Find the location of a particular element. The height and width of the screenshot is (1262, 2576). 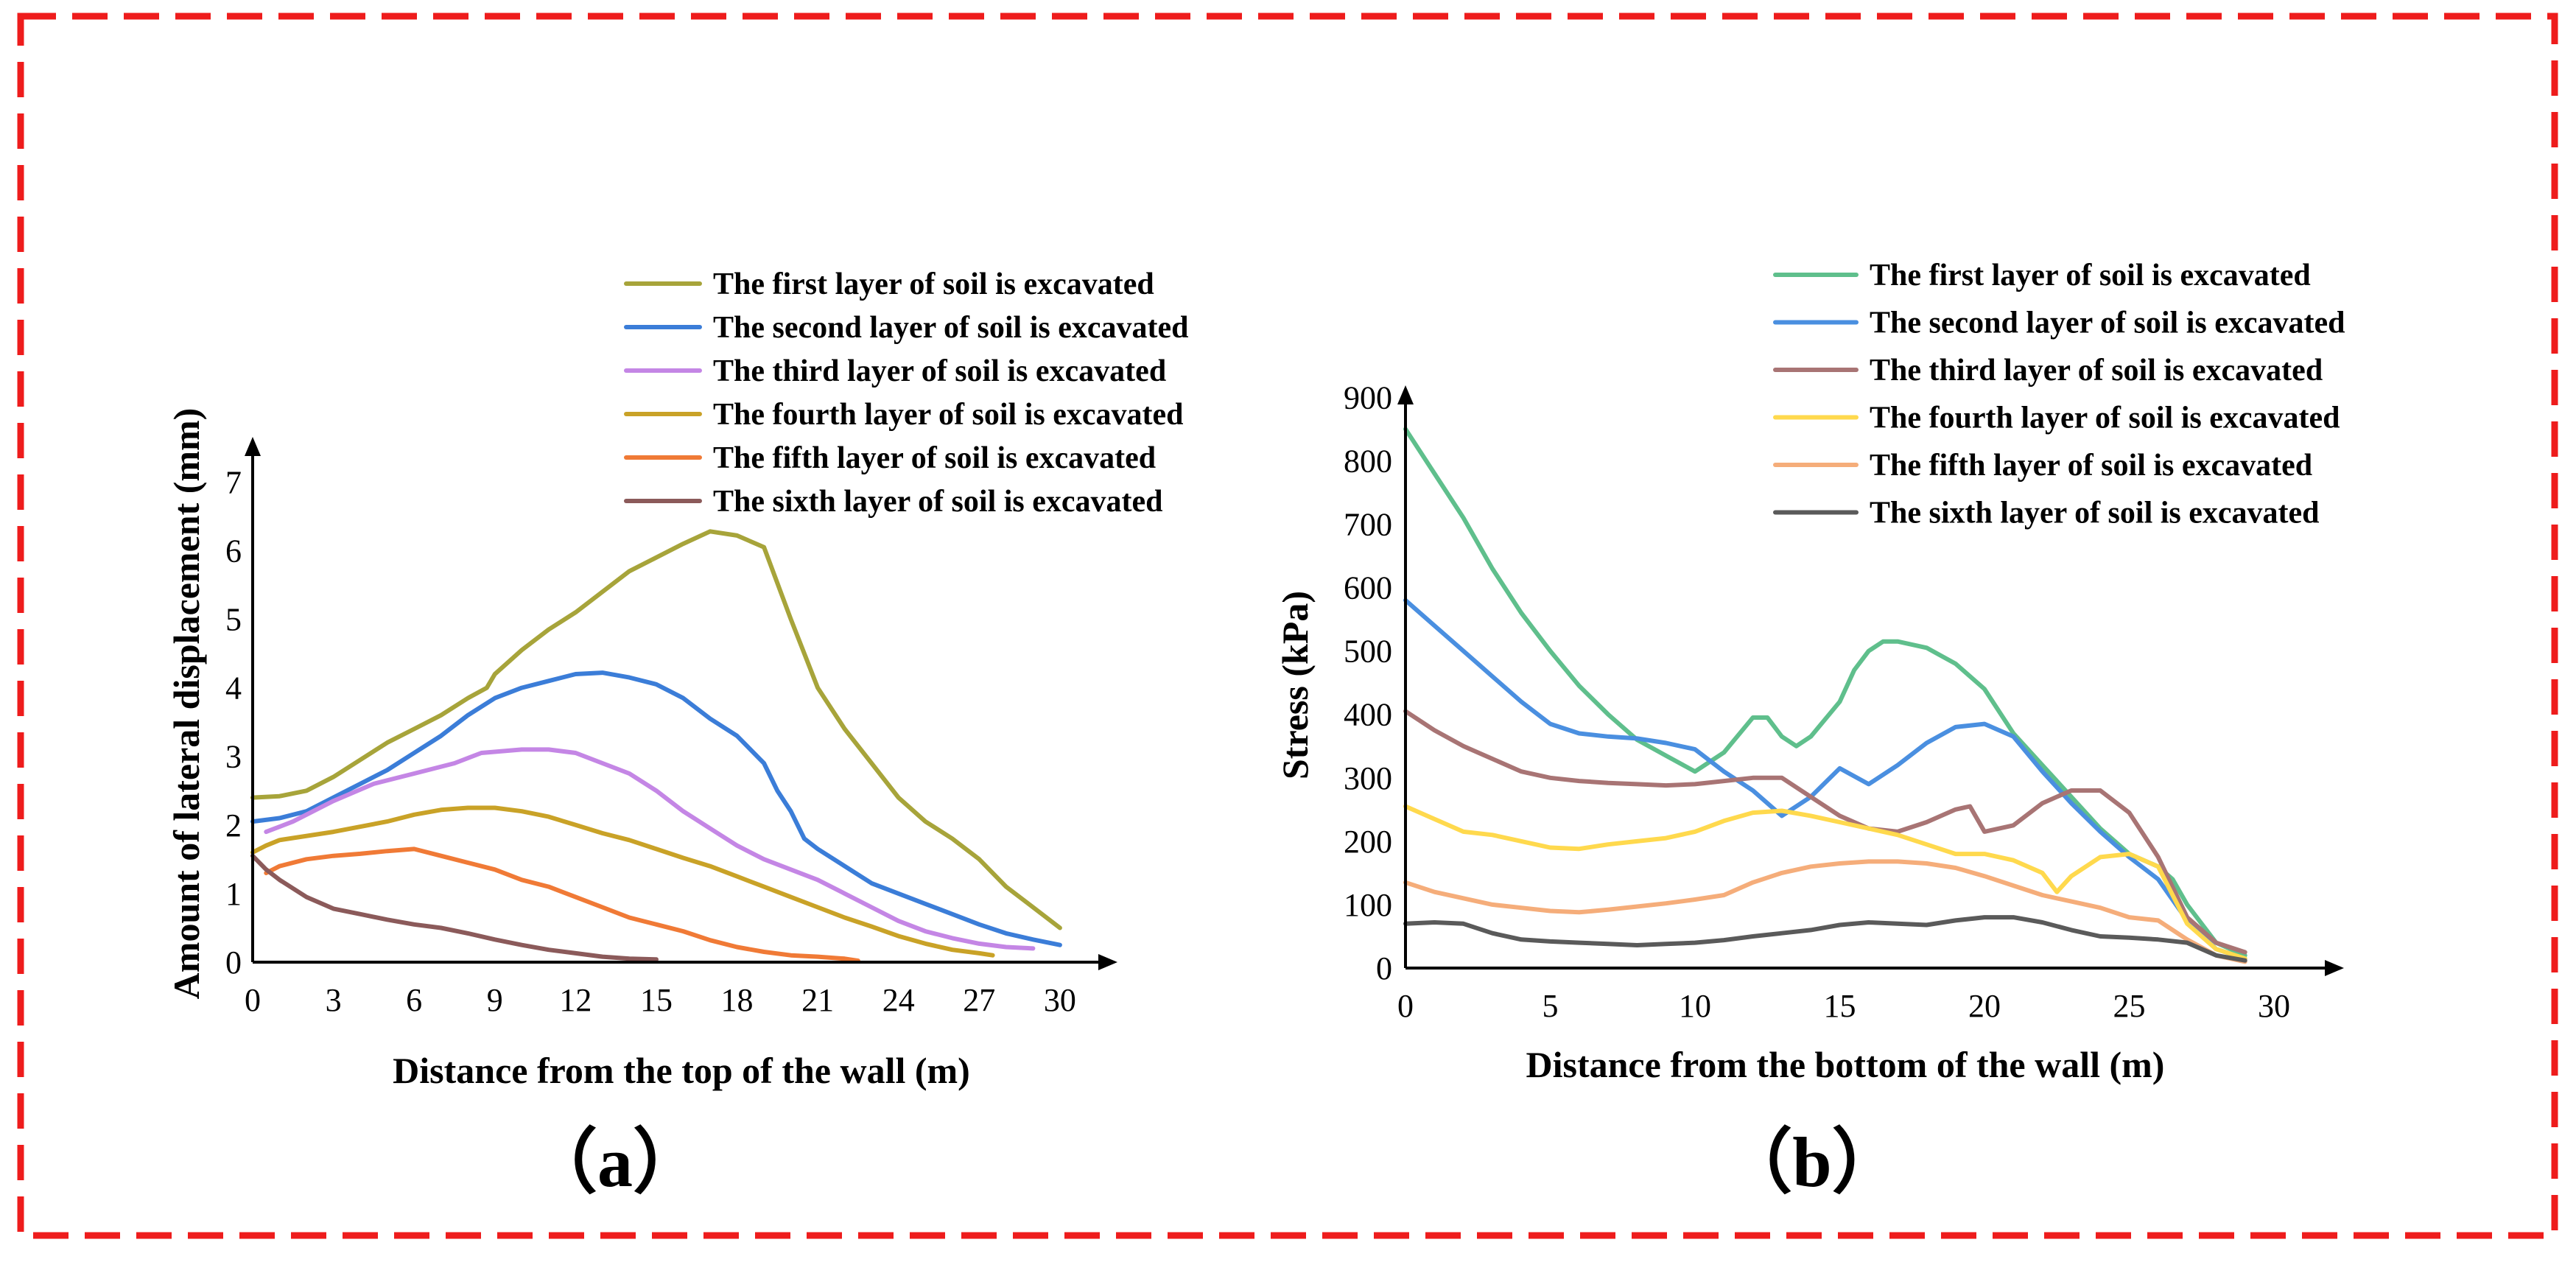

chart-b-y-tick-label: 300 is located at coordinates (1368, 778).